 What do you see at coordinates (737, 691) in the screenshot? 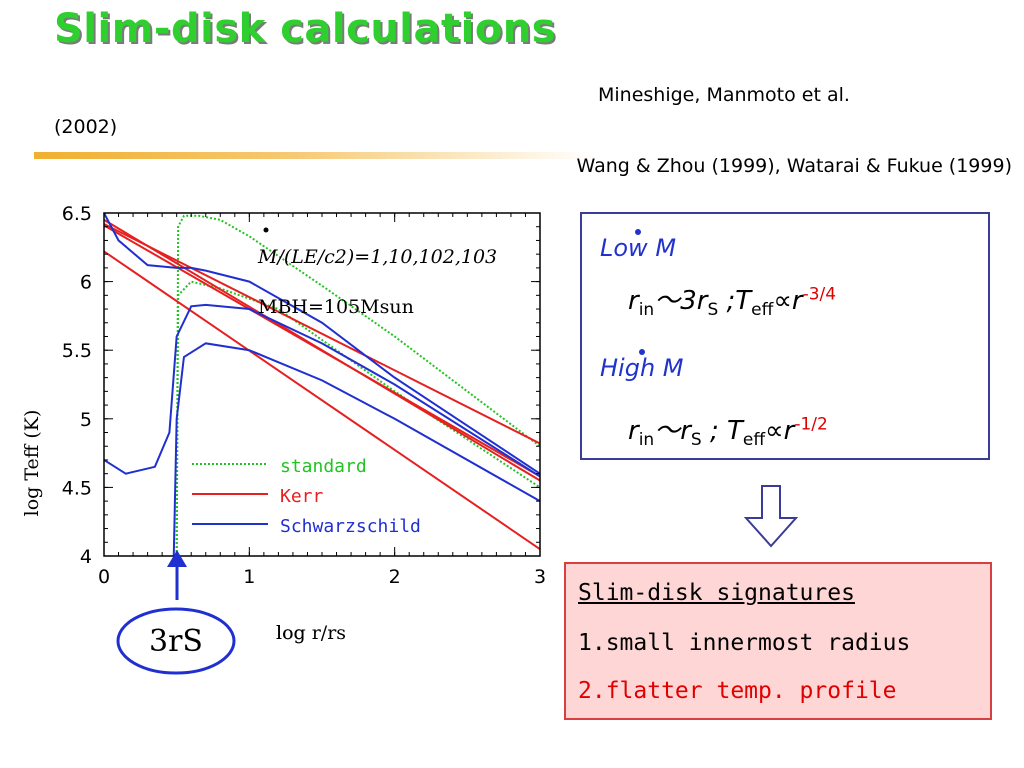
I see `signature-item-2: 2.flatter temp. profile` at bounding box center [737, 691].